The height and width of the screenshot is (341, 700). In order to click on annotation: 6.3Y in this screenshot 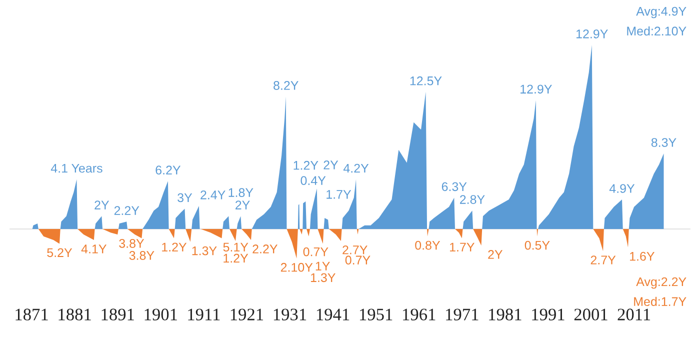, I will do `click(454, 187)`.